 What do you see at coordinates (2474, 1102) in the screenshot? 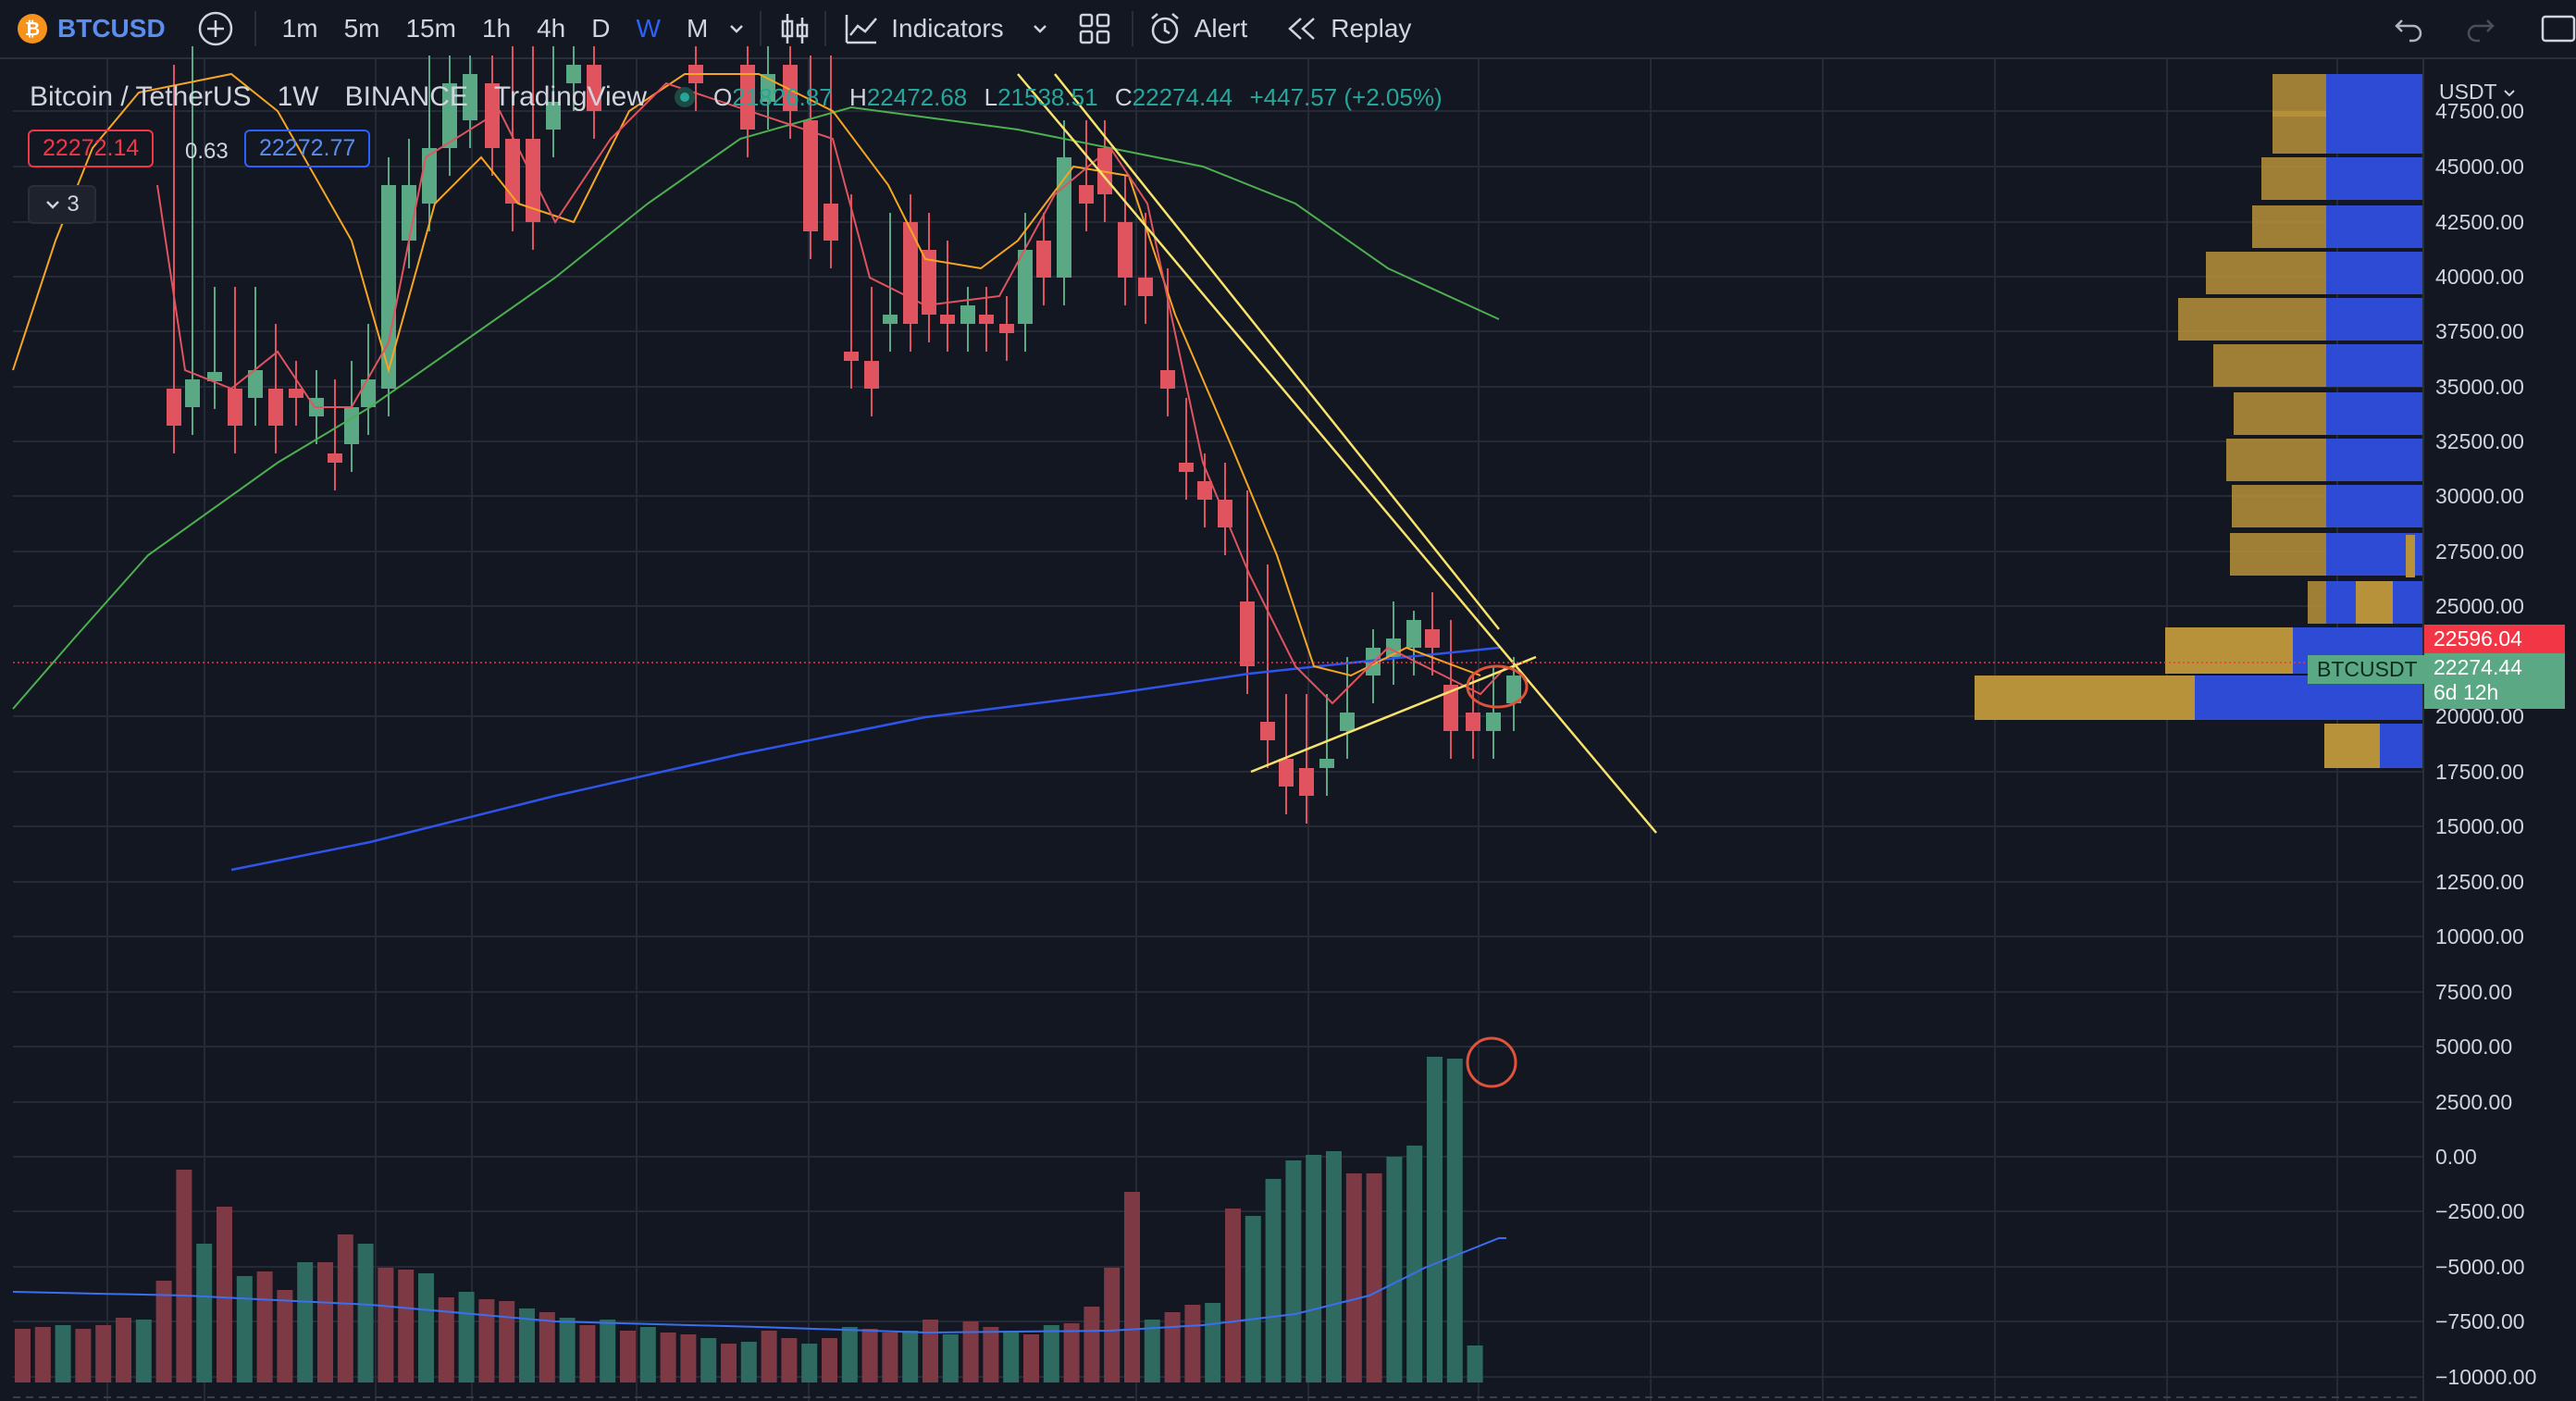
I see `price-axis-label: 2500.00` at bounding box center [2474, 1102].